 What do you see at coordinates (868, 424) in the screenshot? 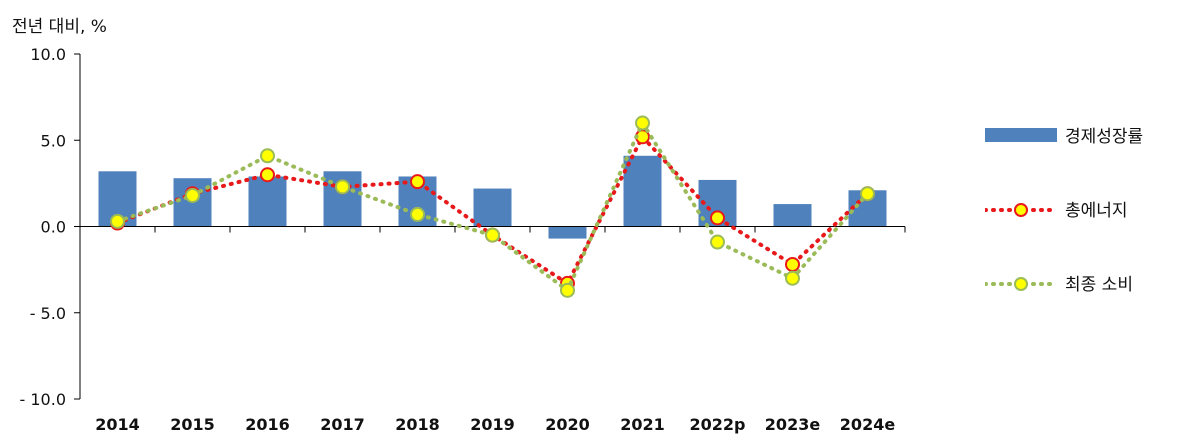
I see `x-tick-label-2024e: 2024e` at bounding box center [868, 424].